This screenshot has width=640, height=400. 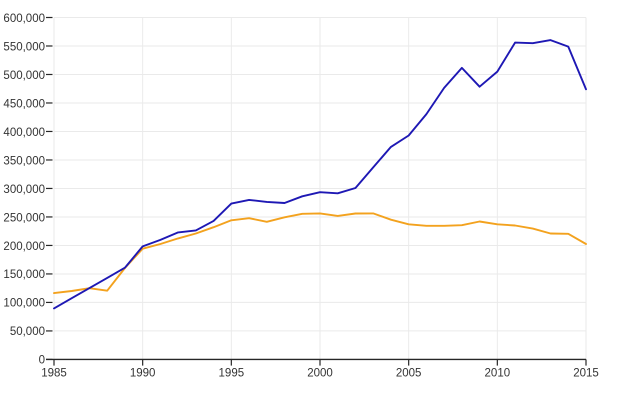 What do you see at coordinates (24, 47) in the screenshot?
I see `svg-text: 550,000` at bounding box center [24, 47].